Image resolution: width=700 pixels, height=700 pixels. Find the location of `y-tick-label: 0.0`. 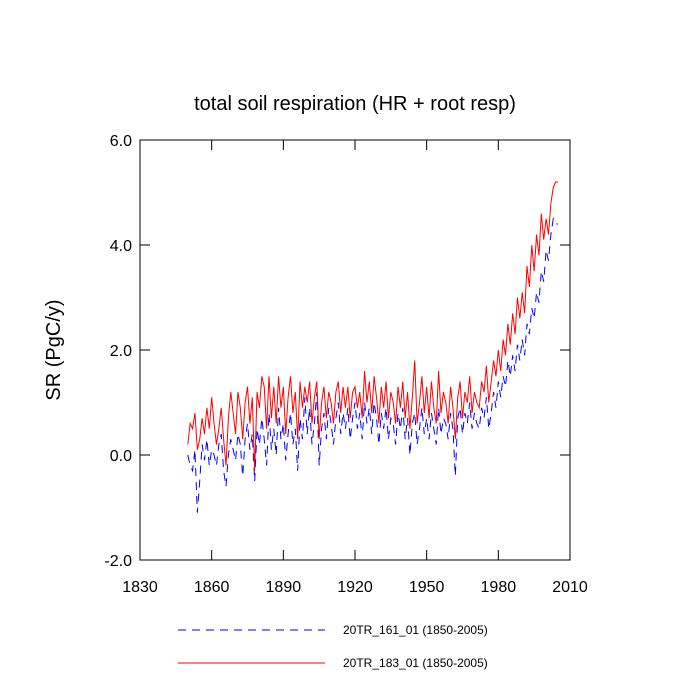

y-tick-label: 0.0 is located at coordinates (121, 456).